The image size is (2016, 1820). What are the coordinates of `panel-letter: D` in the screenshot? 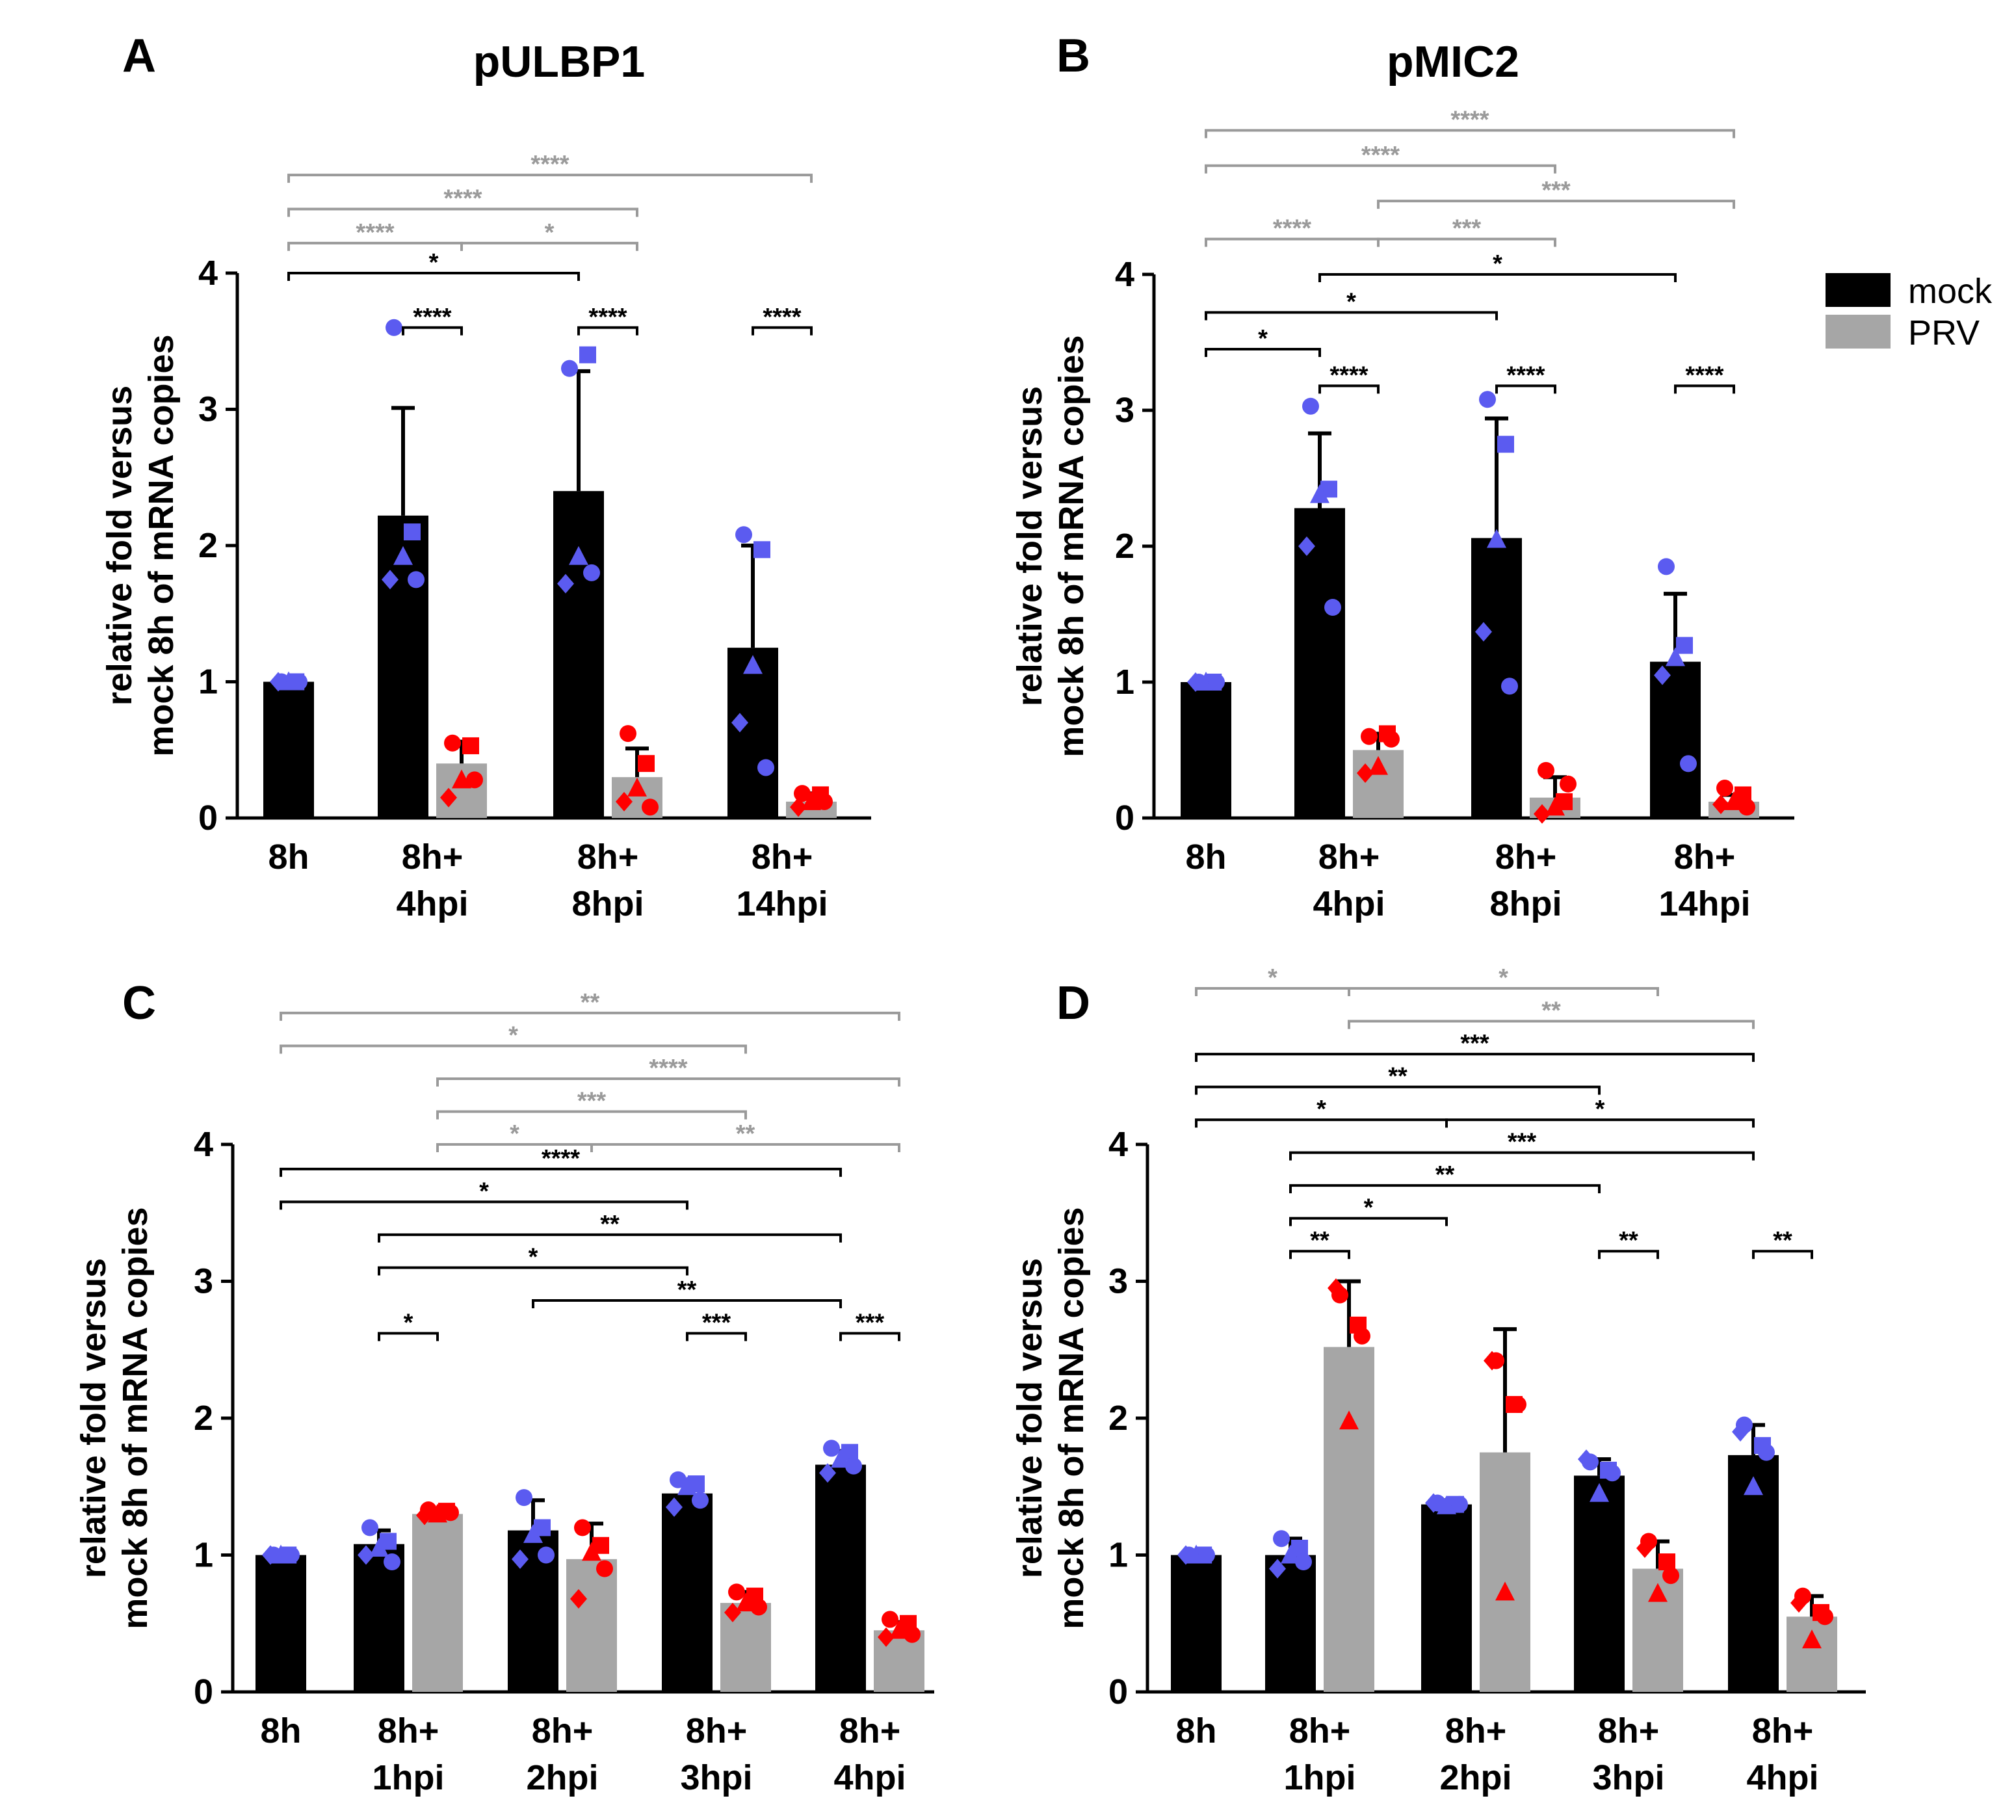 It's located at (1073, 1003).